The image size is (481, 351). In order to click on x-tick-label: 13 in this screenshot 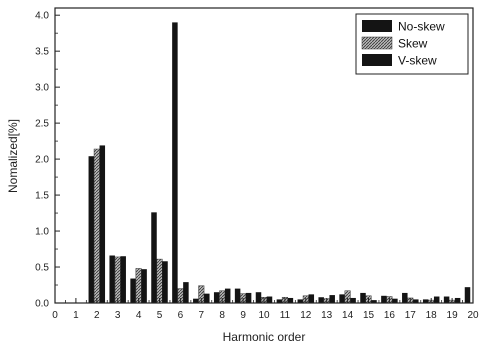, I will do `click(327, 315)`.